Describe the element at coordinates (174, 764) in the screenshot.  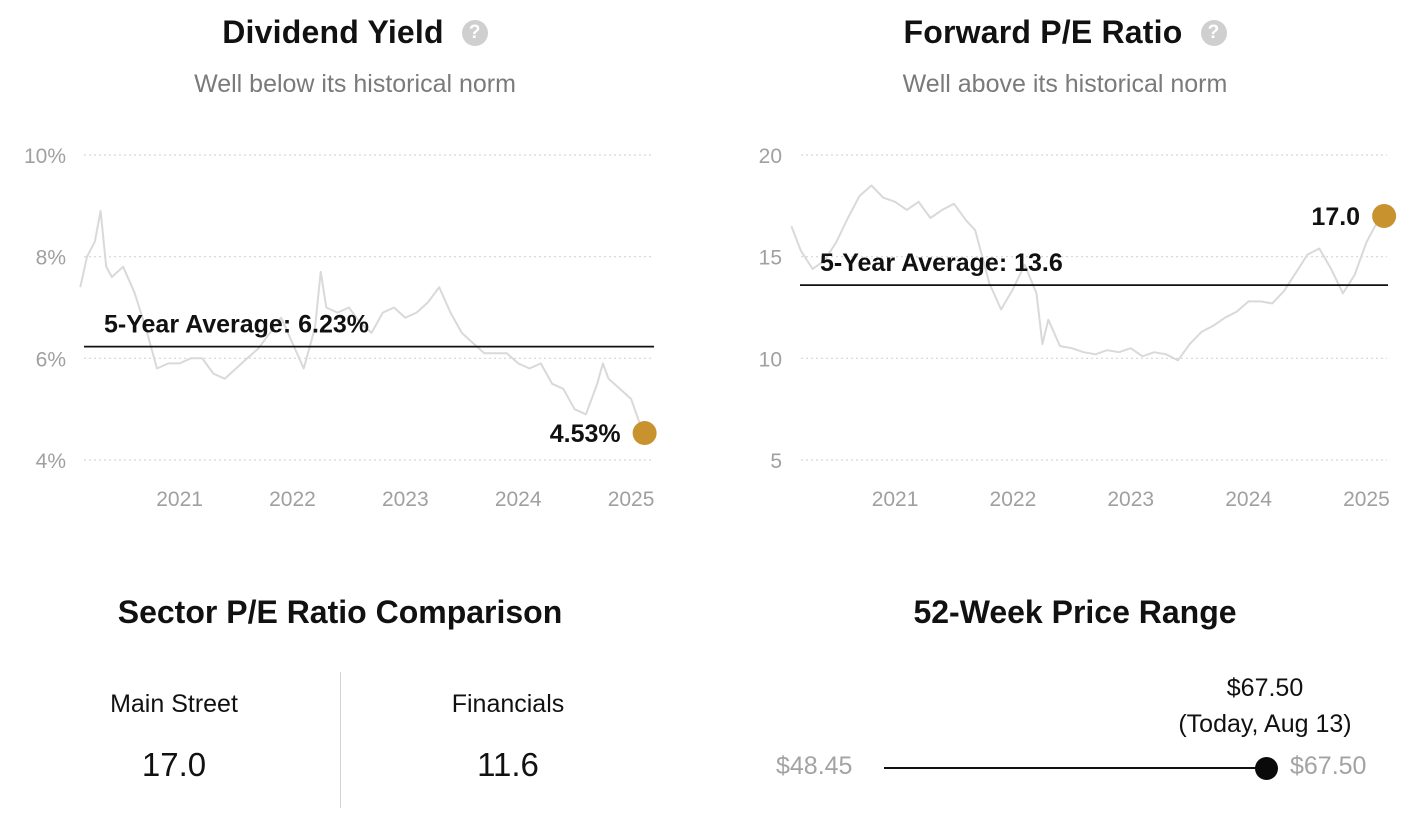
I see `sector-value-main-street: 17.0` at that location.